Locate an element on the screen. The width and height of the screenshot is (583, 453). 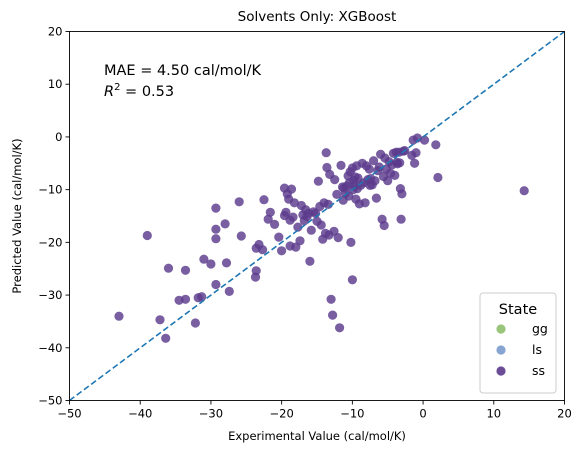
legend-label-ls: ls is located at coordinates (537, 349).